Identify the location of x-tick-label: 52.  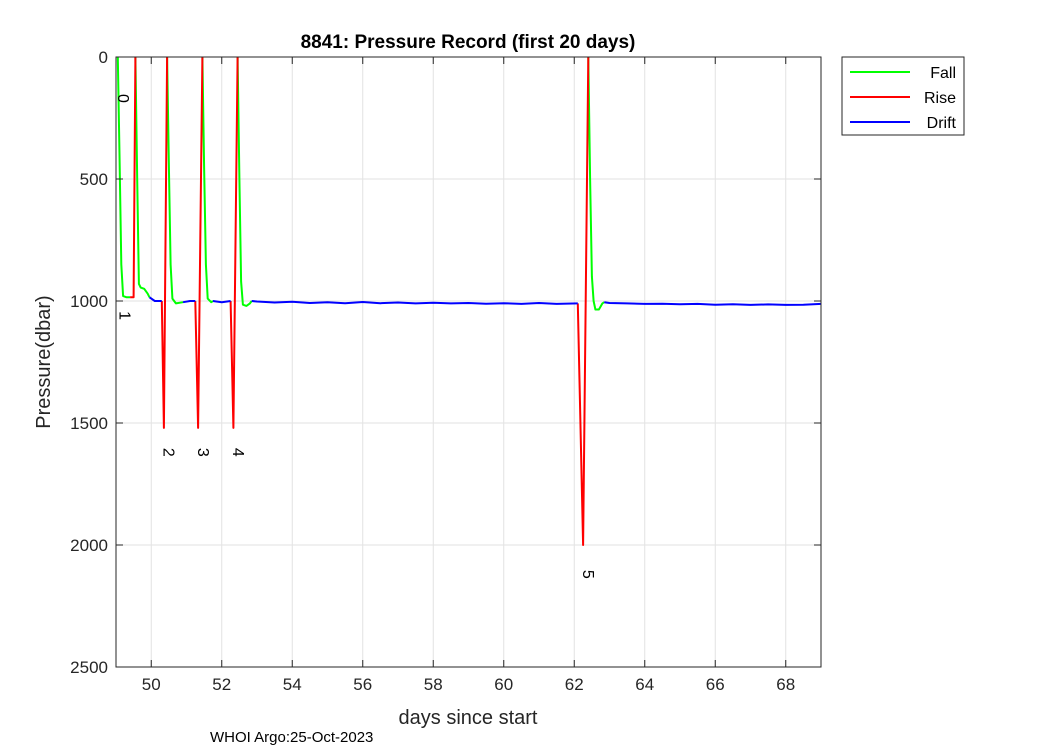
(221, 684).